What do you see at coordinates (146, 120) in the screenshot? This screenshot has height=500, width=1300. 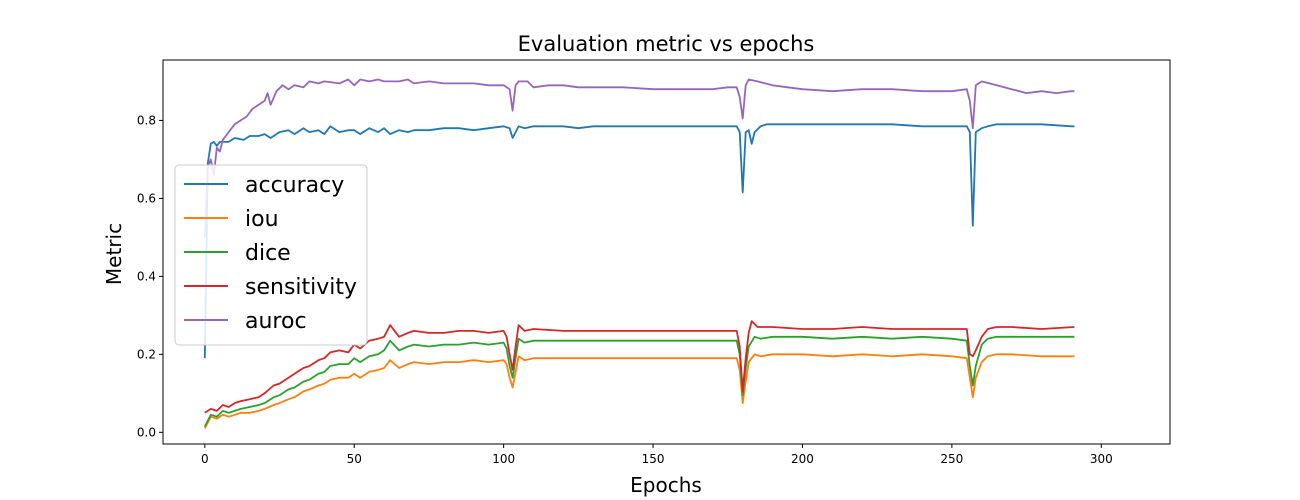 I see `y-tick-label: 0.8` at bounding box center [146, 120].